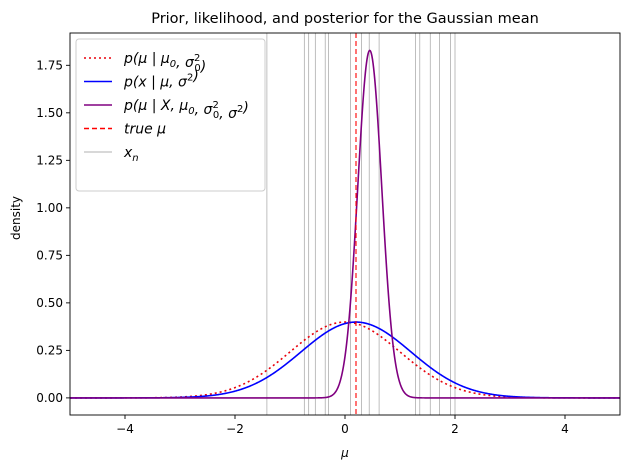  I want to click on legend-label-5: xn, so click(131, 154).